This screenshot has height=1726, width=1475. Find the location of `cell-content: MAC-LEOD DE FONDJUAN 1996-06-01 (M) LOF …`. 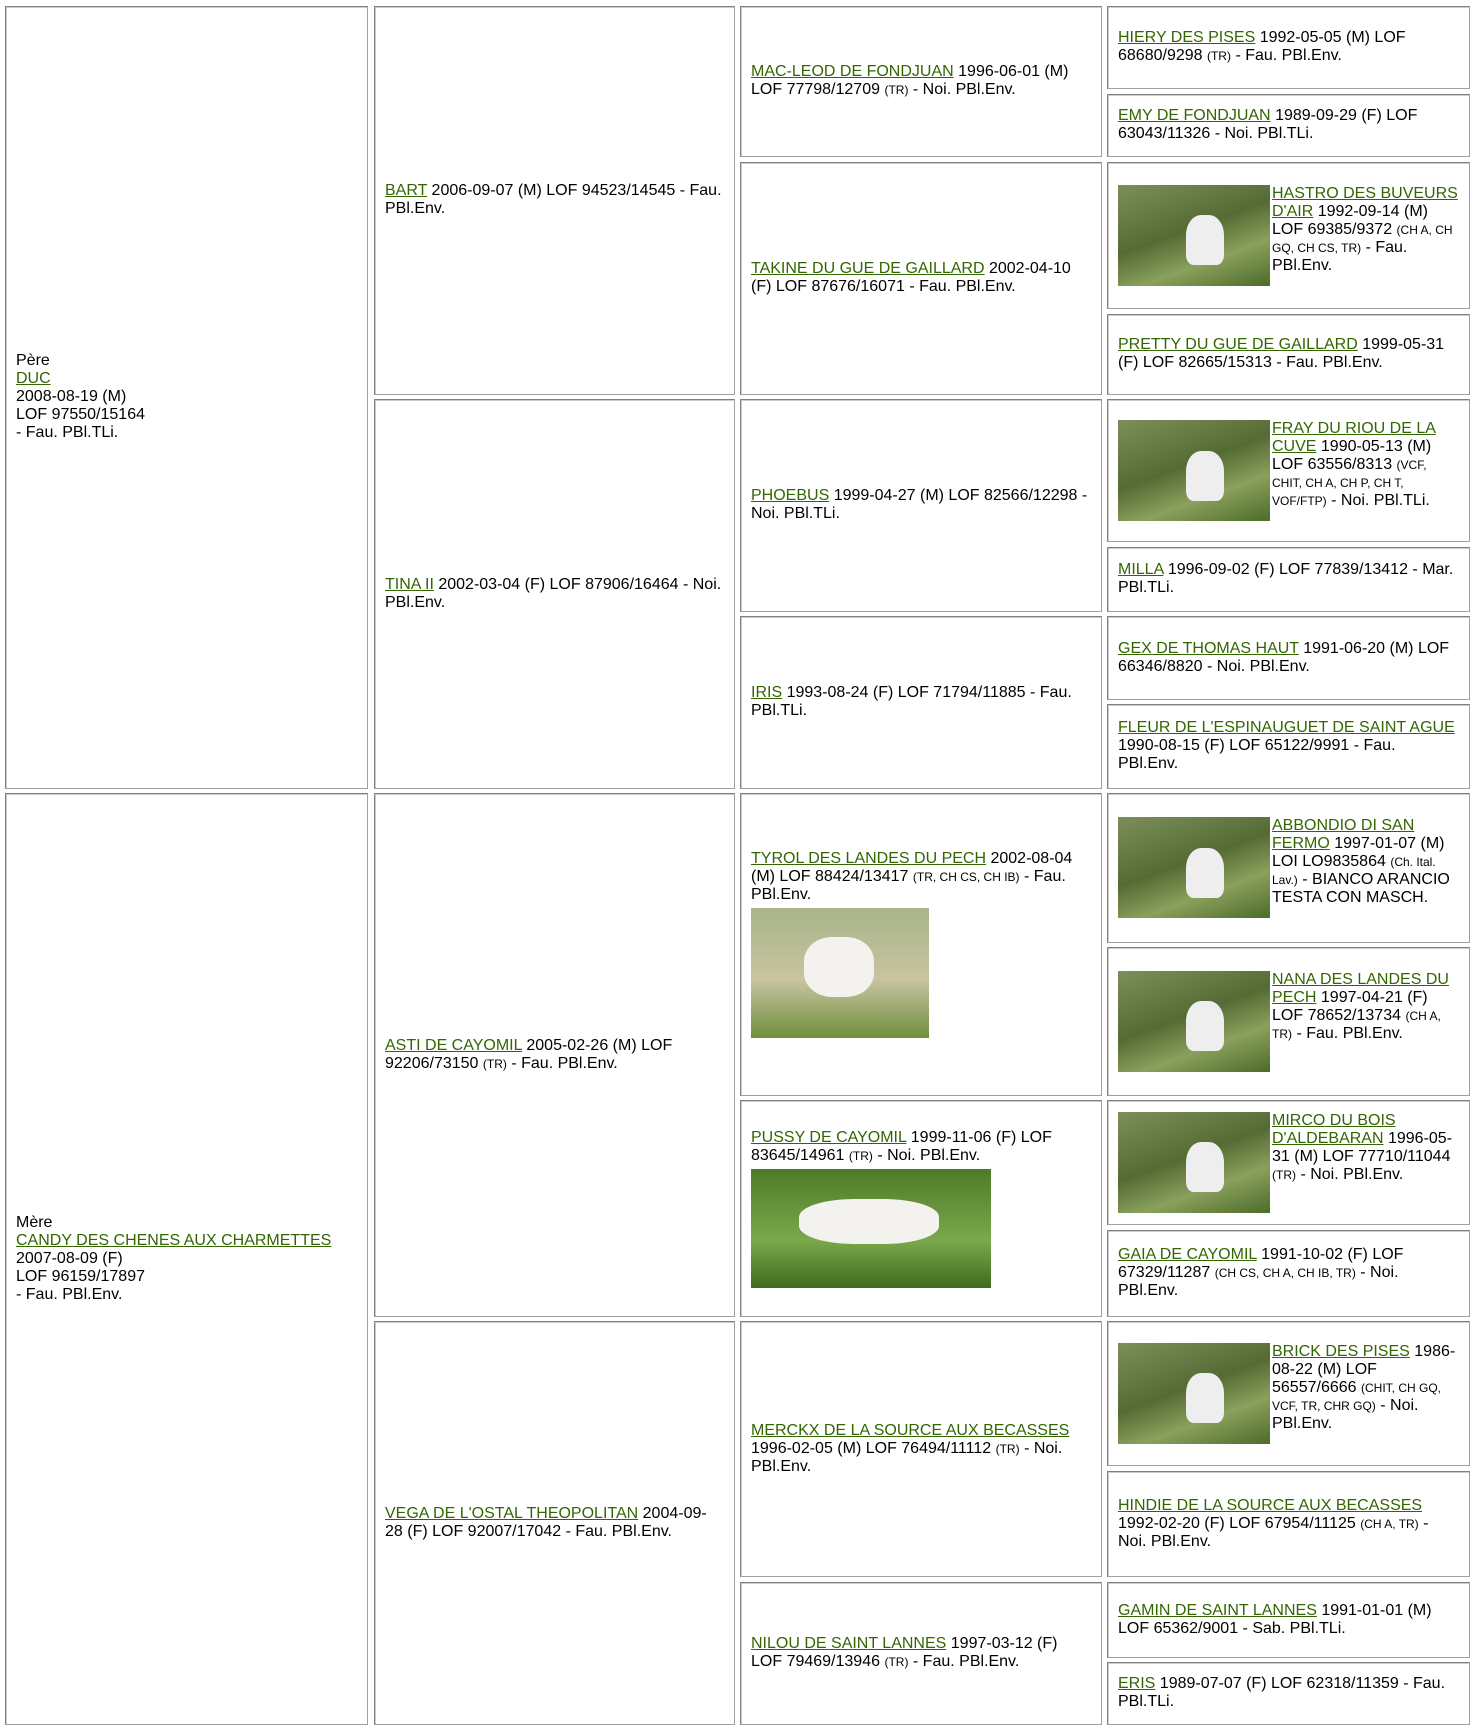

cell-content: MAC-LEOD DE FONDJUAN 1996-06-01 (M) LOF … is located at coordinates (921, 81).